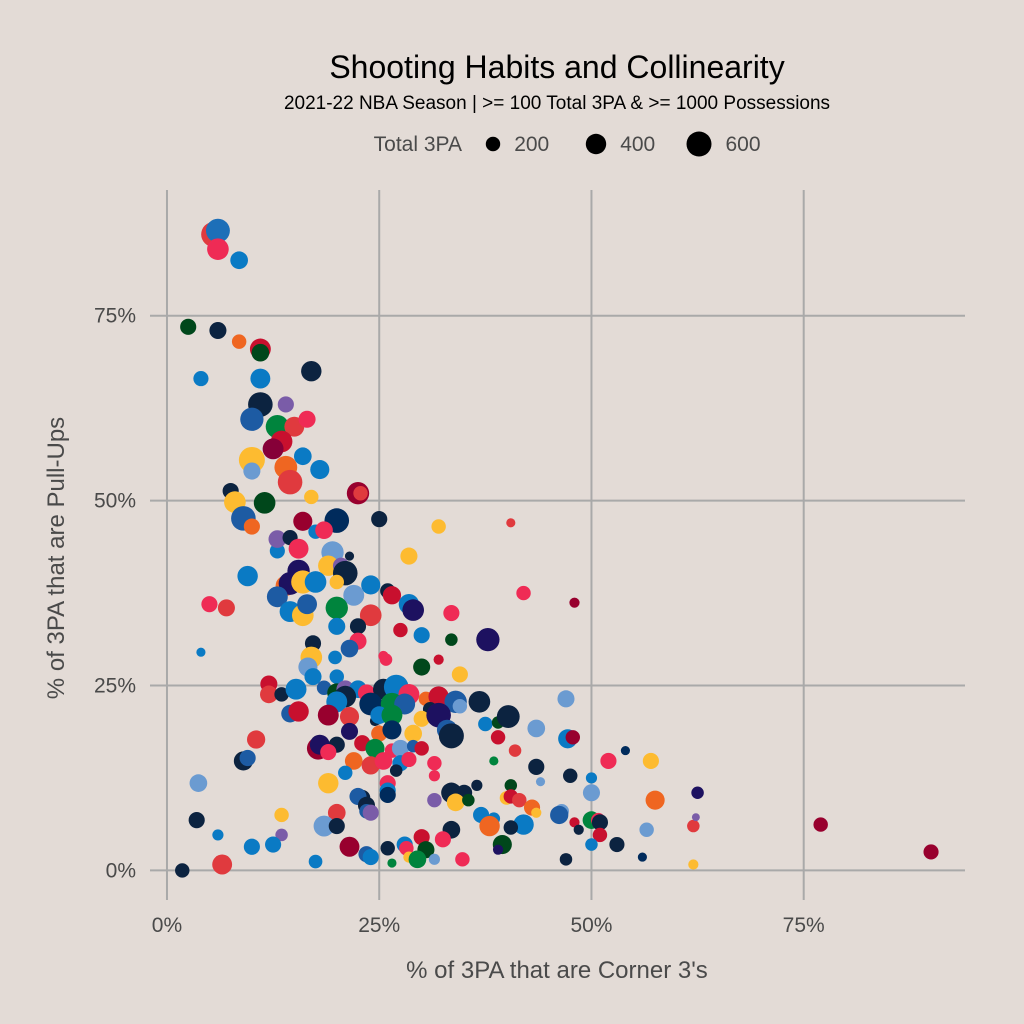 This screenshot has height=1024, width=1024. Describe the element at coordinates (556, 67) in the screenshot. I see `chart-title: Shooting Habits and Collinearity` at that location.